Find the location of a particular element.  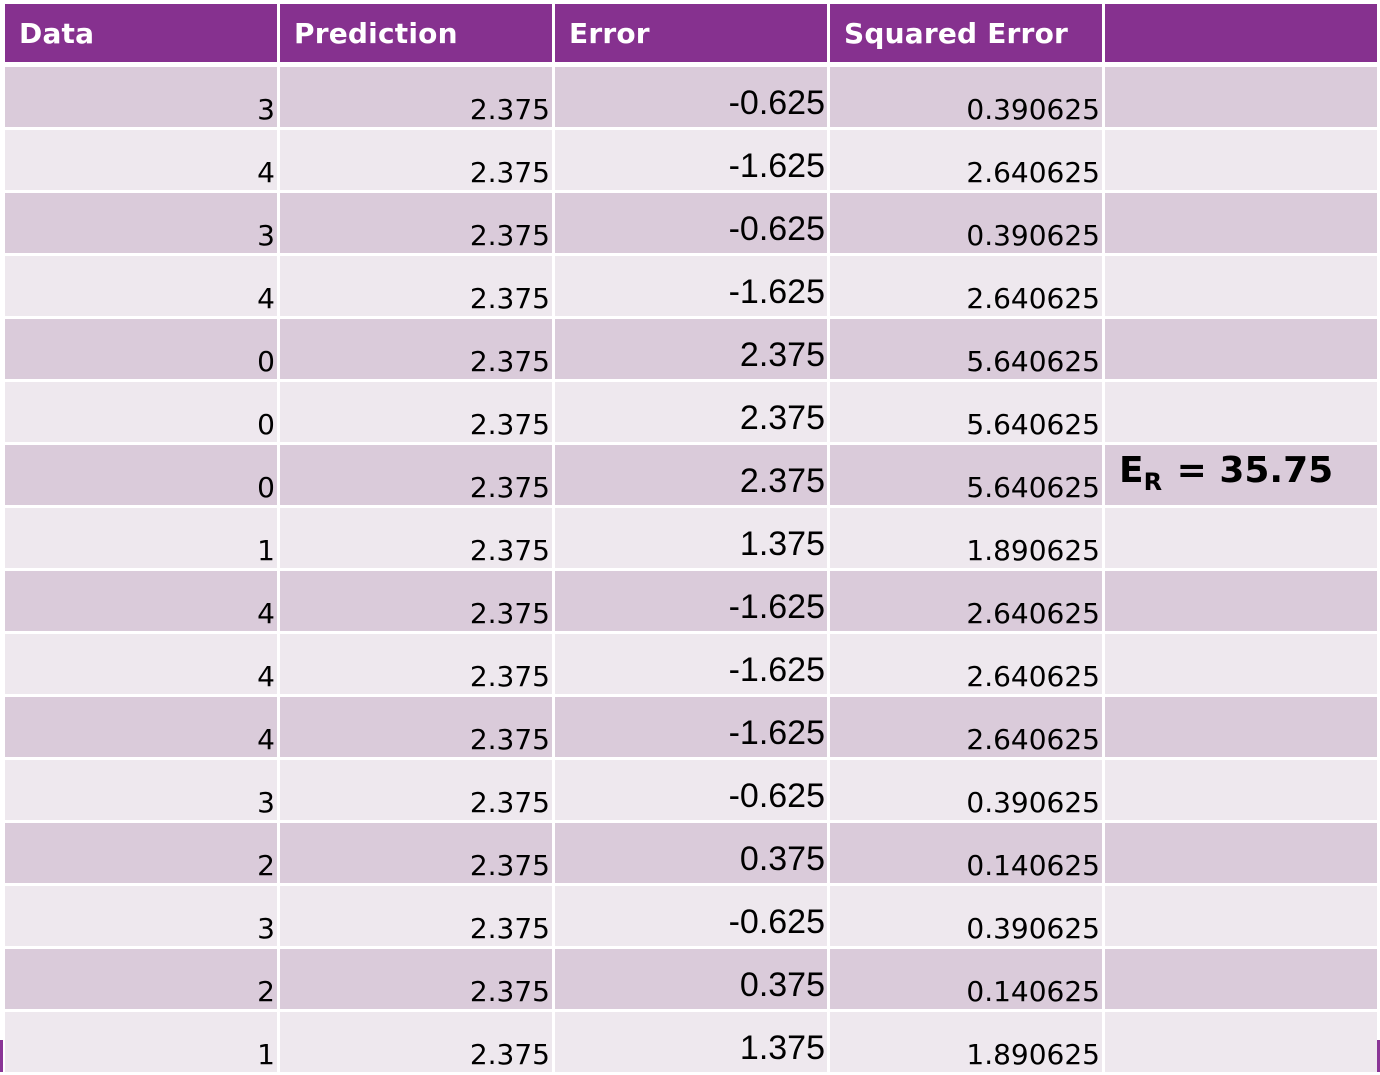

total-error-subscript: R is located at coordinates (1153, 482).